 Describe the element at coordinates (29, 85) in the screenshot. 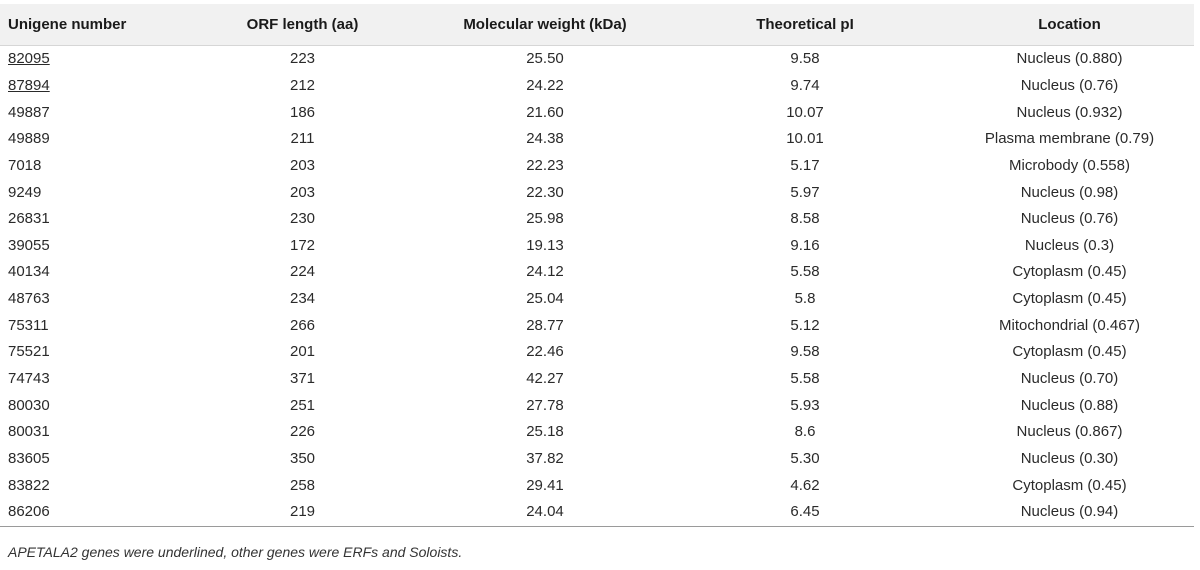

I see `underlined-gene-id: 87894` at that location.